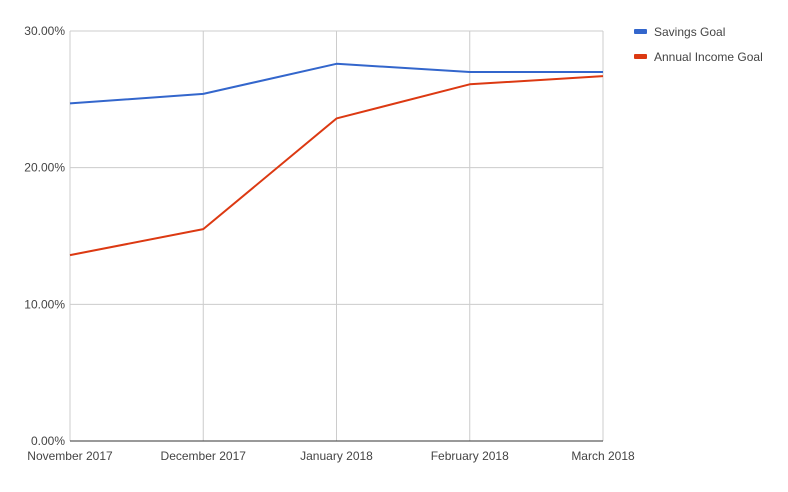 This screenshot has width=788, height=492. I want to click on x-tick-label: January 2018, so click(336, 456).